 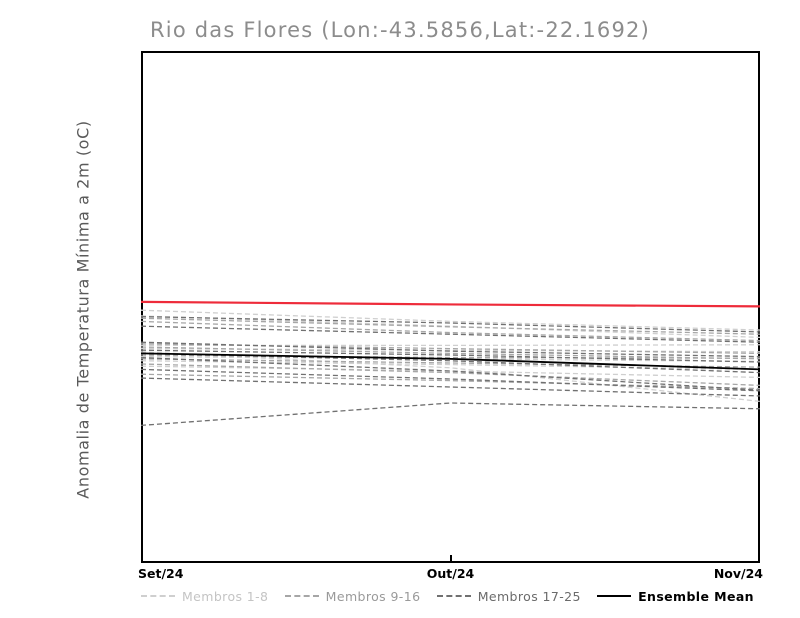 I want to click on x-tick-mark, so click(x=450, y=559).